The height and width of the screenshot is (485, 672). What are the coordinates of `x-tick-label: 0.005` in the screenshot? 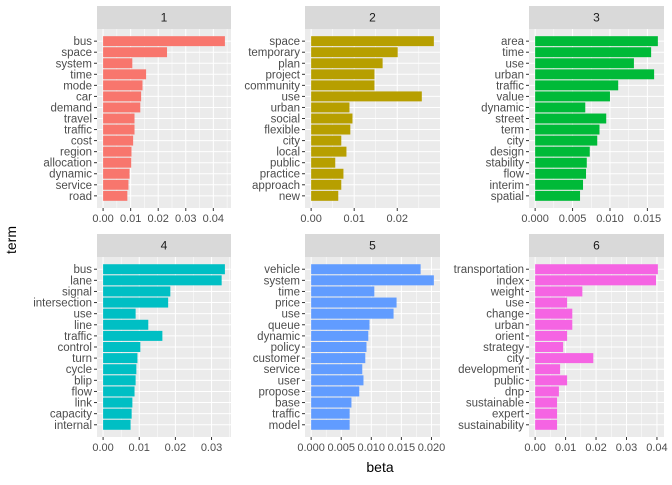 It's located at (573, 219).